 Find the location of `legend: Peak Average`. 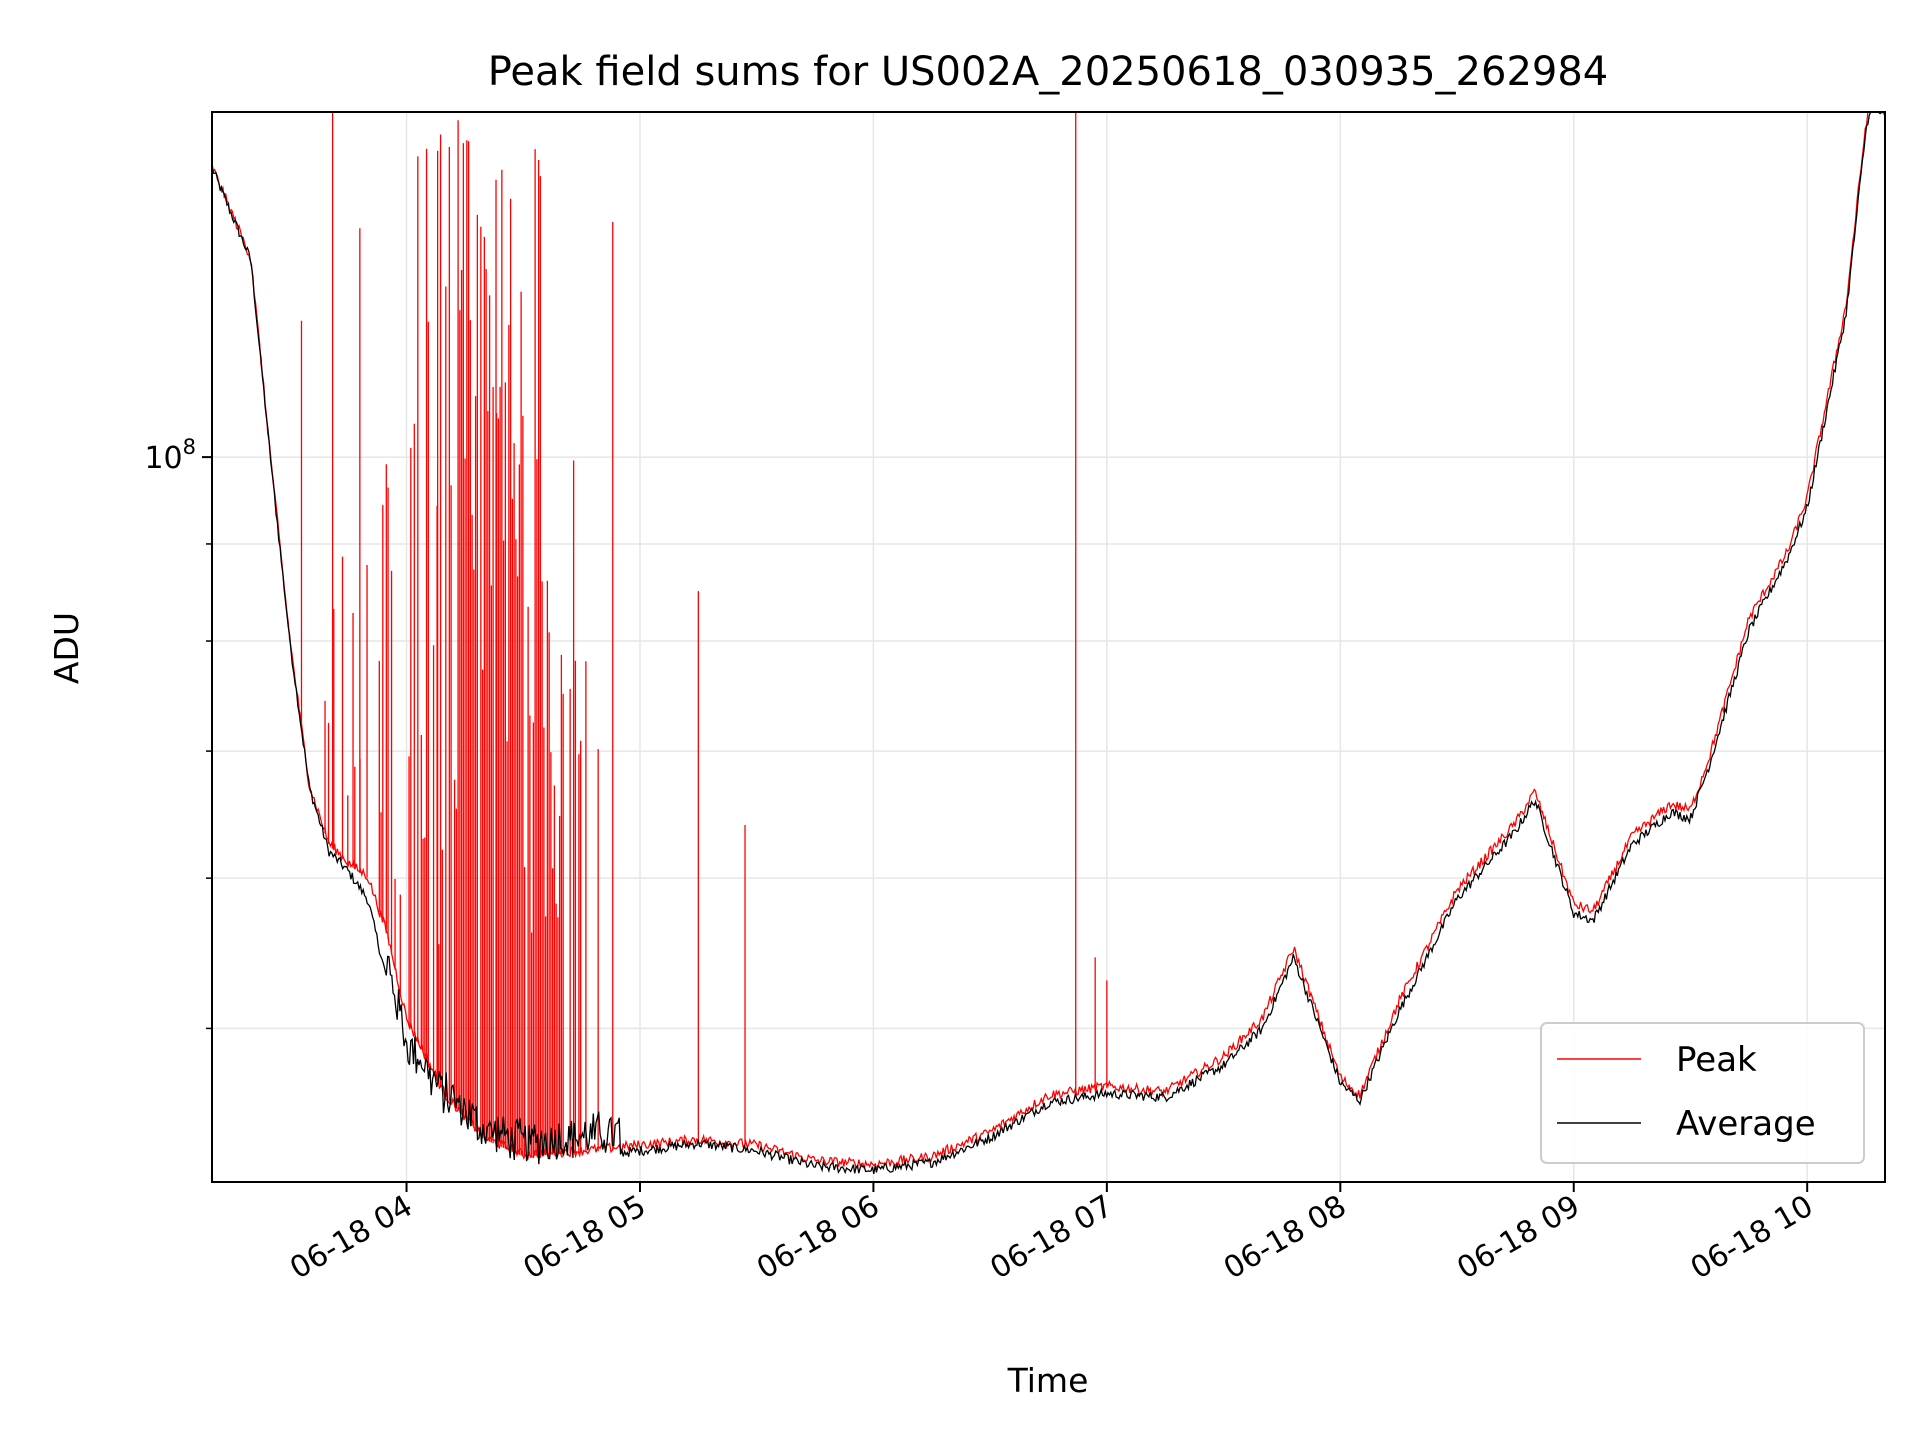

legend: Peak Average is located at coordinates (1702, 1093).